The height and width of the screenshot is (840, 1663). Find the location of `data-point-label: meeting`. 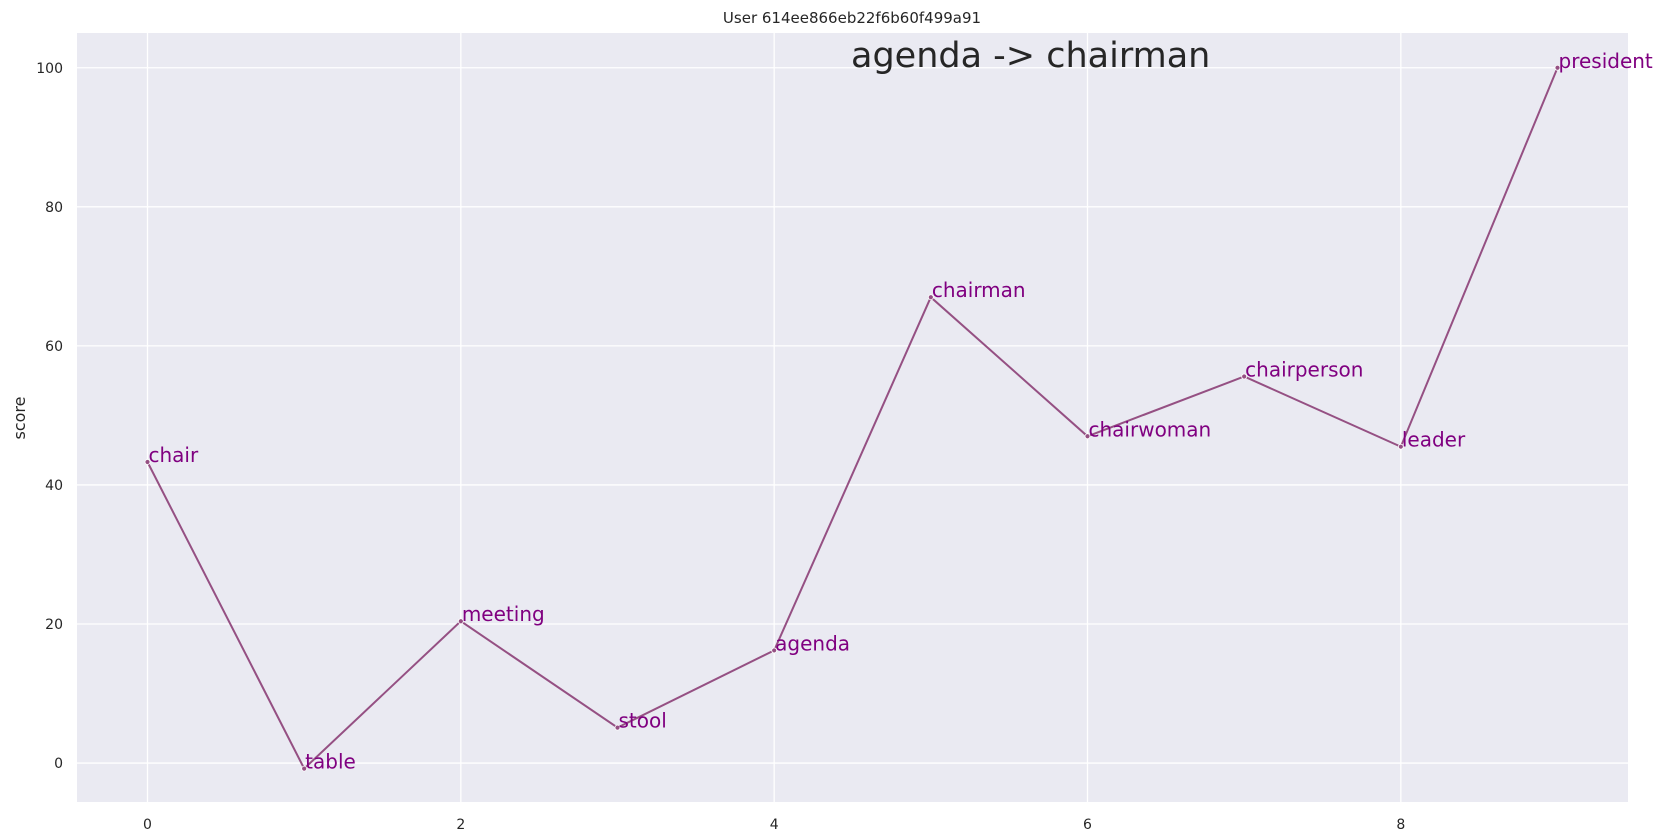

data-point-label: meeting is located at coordinates (503, 614).